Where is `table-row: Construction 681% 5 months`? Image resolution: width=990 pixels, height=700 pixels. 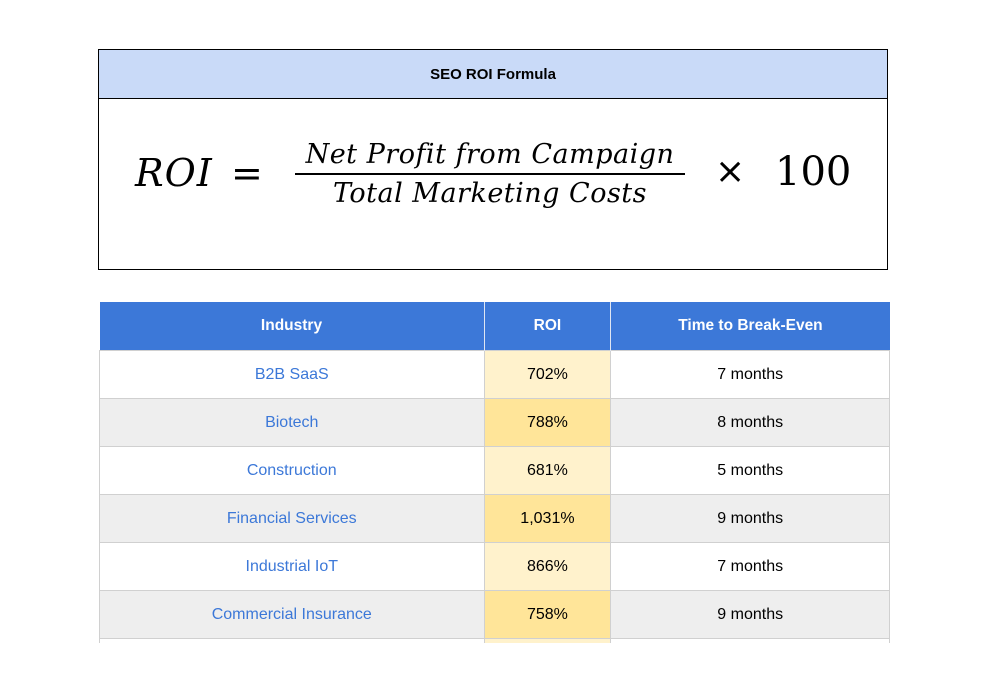
table-row: Construction 681% 5 months is located at coordinates (494, 470).